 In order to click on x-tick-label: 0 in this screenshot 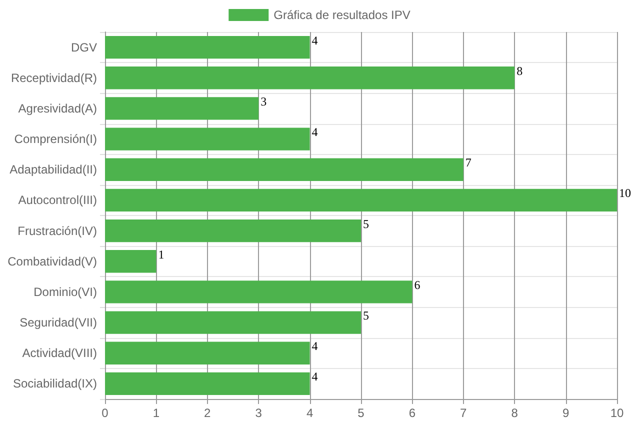, I will do `click(105, 413)`.